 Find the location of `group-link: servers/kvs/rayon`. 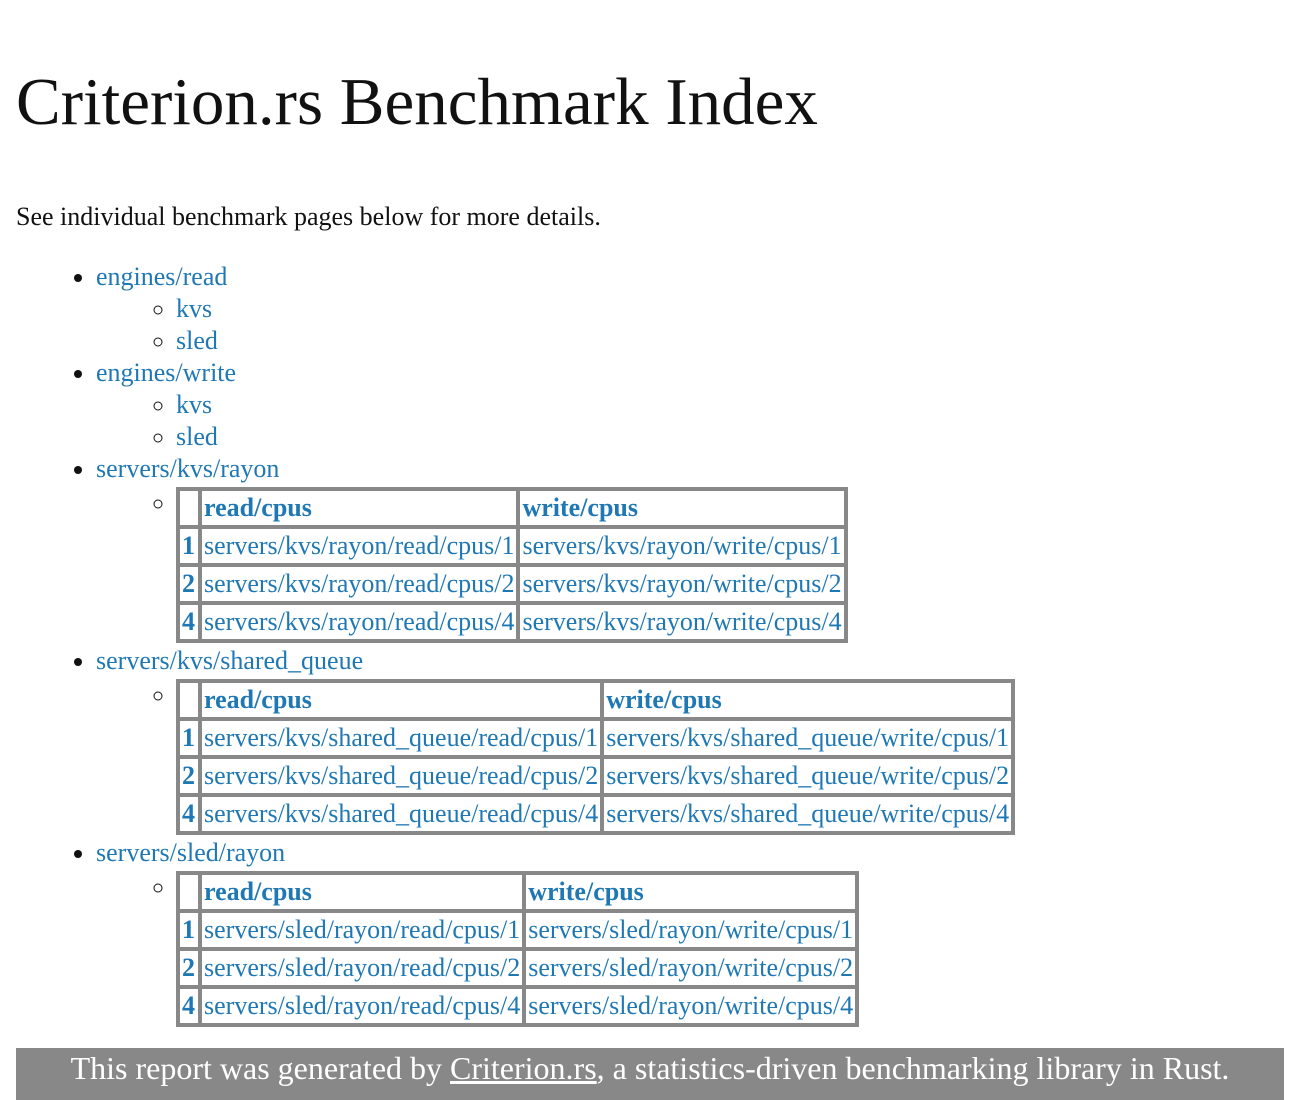

group-link: servers/kvs/rayon is located at coordinates (188, 468).